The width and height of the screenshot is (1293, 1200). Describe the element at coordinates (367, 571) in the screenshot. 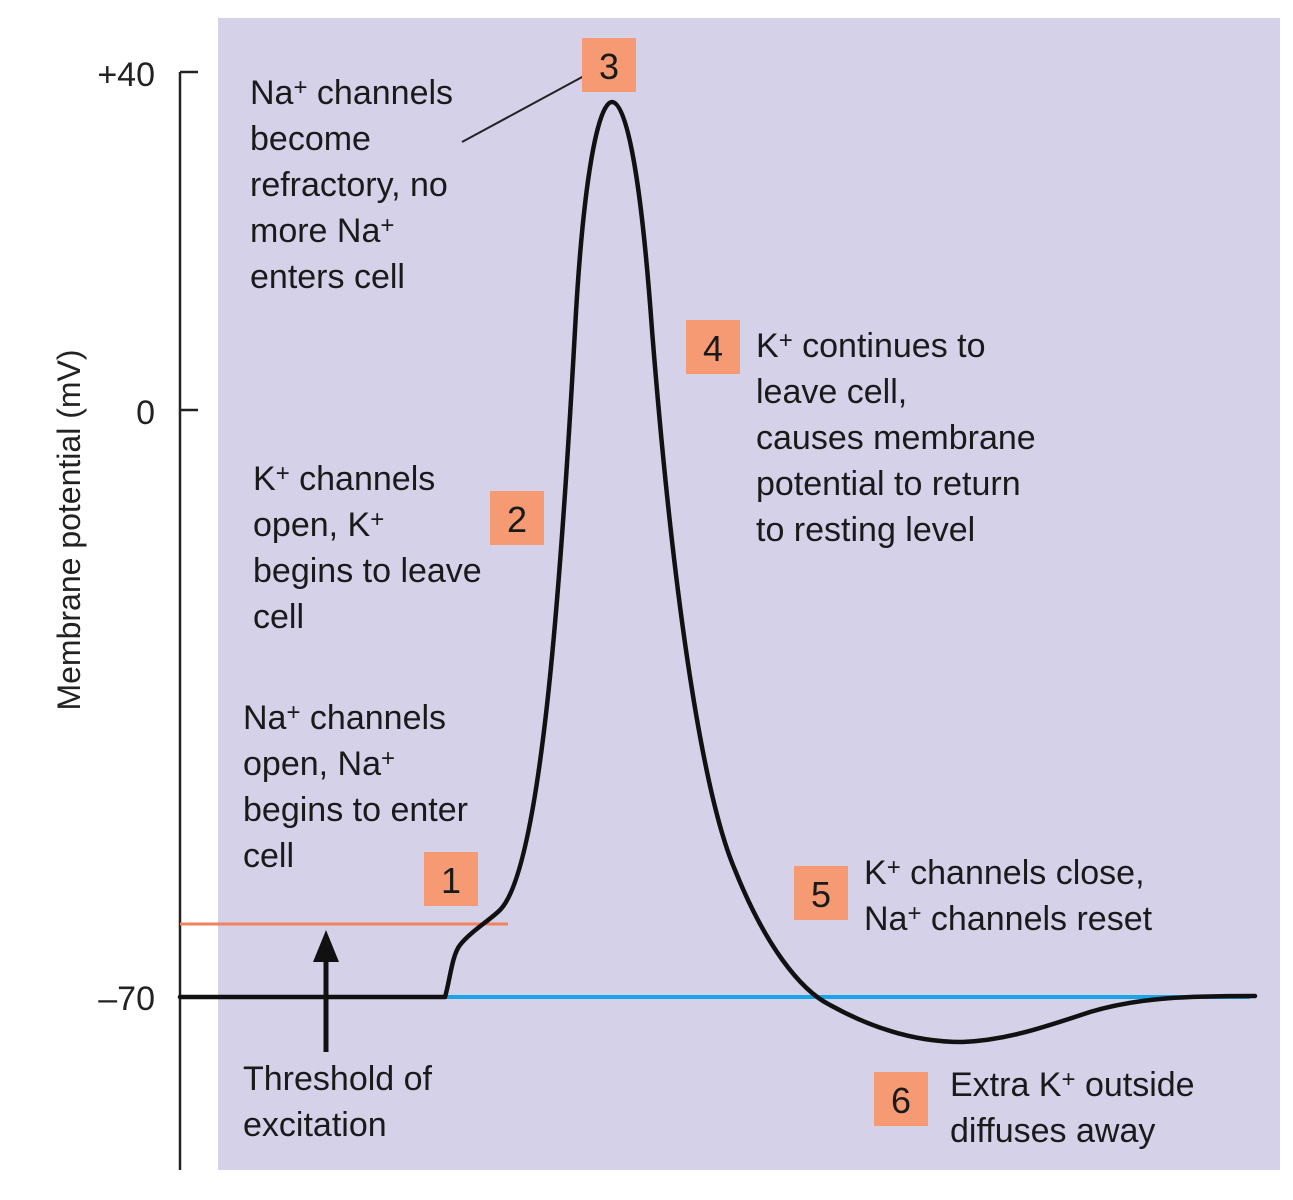

I see `annotation-line: begins to leave` at that location.